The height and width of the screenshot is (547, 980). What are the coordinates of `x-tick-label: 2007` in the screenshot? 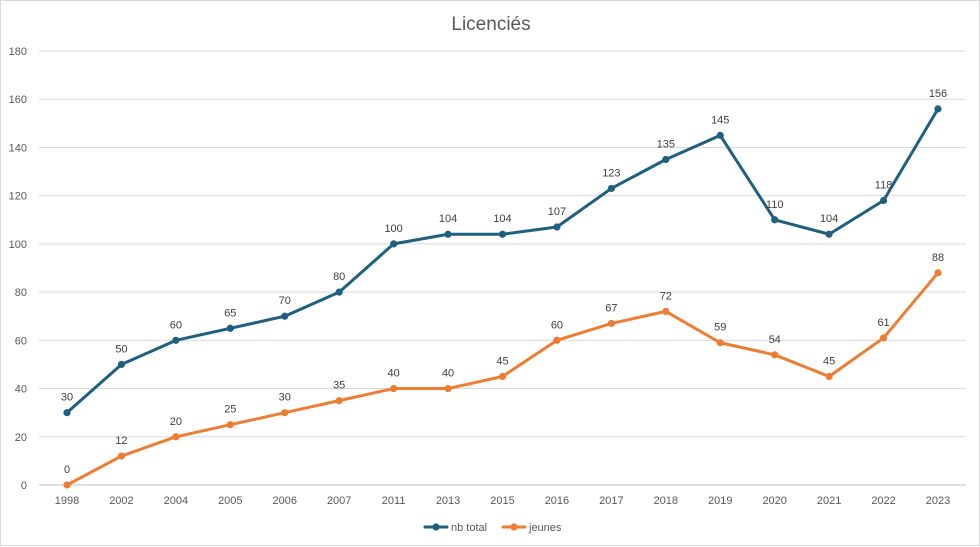 It's located at (339, 501).